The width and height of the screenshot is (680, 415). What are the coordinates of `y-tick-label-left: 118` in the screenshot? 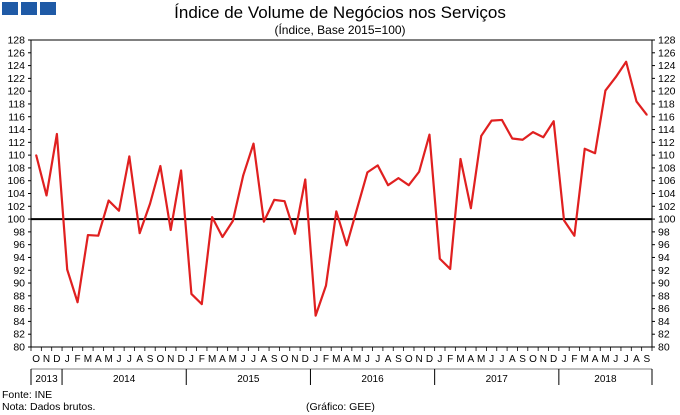 It's located at (16, 104).